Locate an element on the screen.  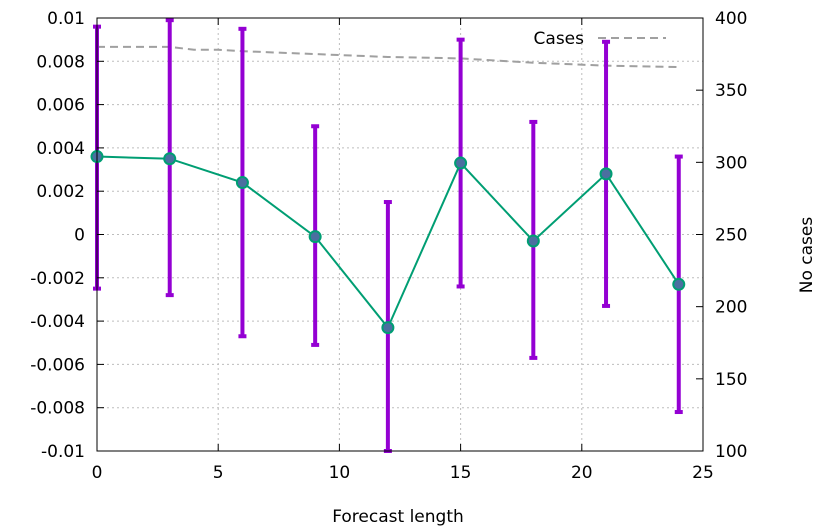
y2-tick-label: 250 is located at coordinates (731, 236).